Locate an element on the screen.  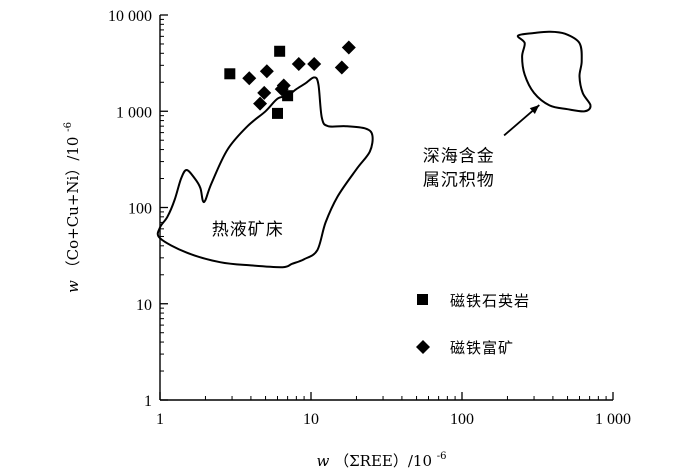
x-axis-title-var: w is located at coordinates (322, 461).